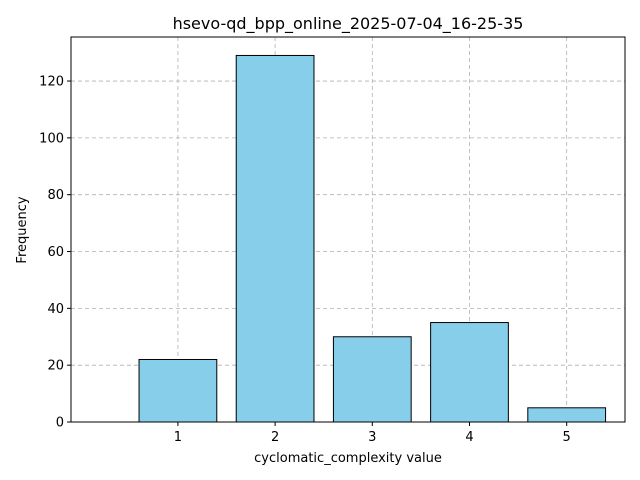 The height and width of the screenshot is (480, 640). What do you see at coordinates (51, 82) in the screenshot?
I see `y-tick-label: 120` at bounding box center [51, 82].